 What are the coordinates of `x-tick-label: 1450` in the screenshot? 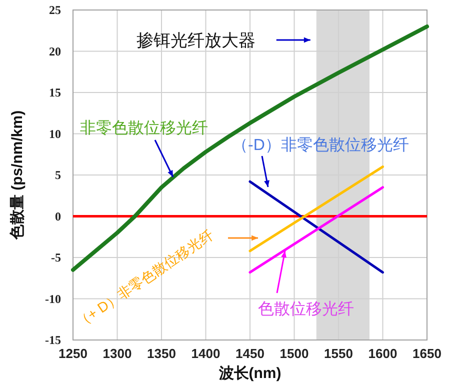 It's located at (250, 353).